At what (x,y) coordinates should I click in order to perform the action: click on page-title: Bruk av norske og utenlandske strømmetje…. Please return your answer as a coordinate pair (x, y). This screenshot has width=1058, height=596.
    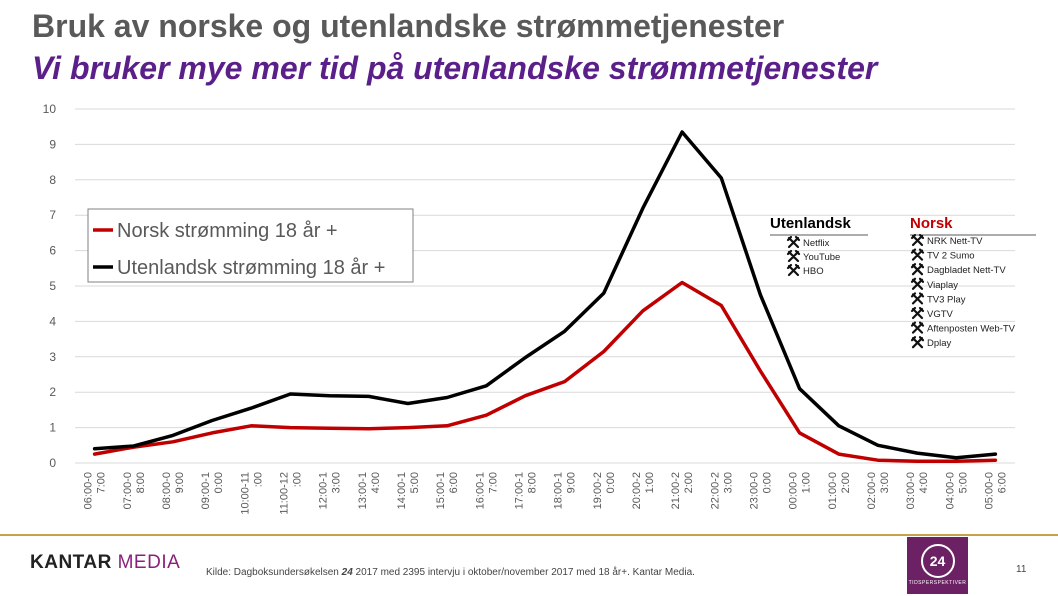
    Looking at the image, I should click on (408, 26).